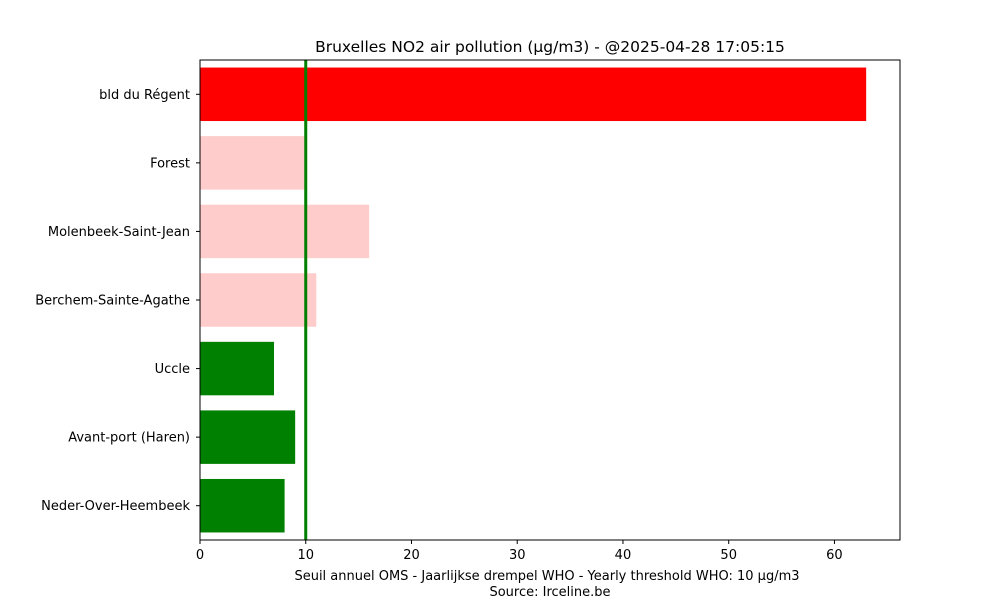 The image size is (1000, 600). Describe the element at coordinates (200, 555) in the screenshot. I see `x-tick-label: 0` at that location.